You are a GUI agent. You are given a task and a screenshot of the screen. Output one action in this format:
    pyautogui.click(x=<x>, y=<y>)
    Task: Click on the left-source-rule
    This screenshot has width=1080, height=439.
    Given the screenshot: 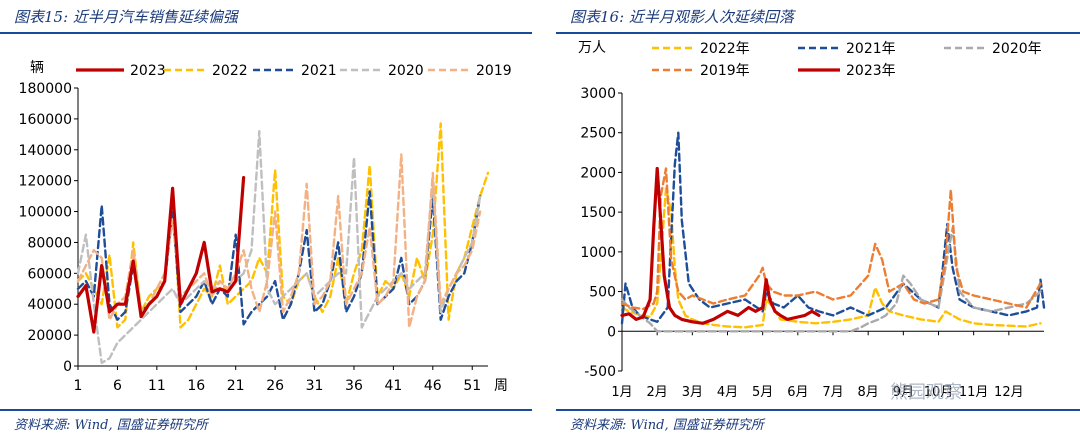 What is the action you would take?
    pyautogui.click(x=266, y=410)
    